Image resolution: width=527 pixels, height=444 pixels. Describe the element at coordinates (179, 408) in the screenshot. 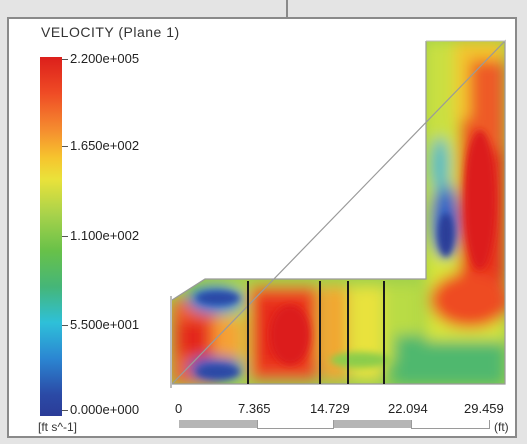

I see `scale-label: 0` at that location.